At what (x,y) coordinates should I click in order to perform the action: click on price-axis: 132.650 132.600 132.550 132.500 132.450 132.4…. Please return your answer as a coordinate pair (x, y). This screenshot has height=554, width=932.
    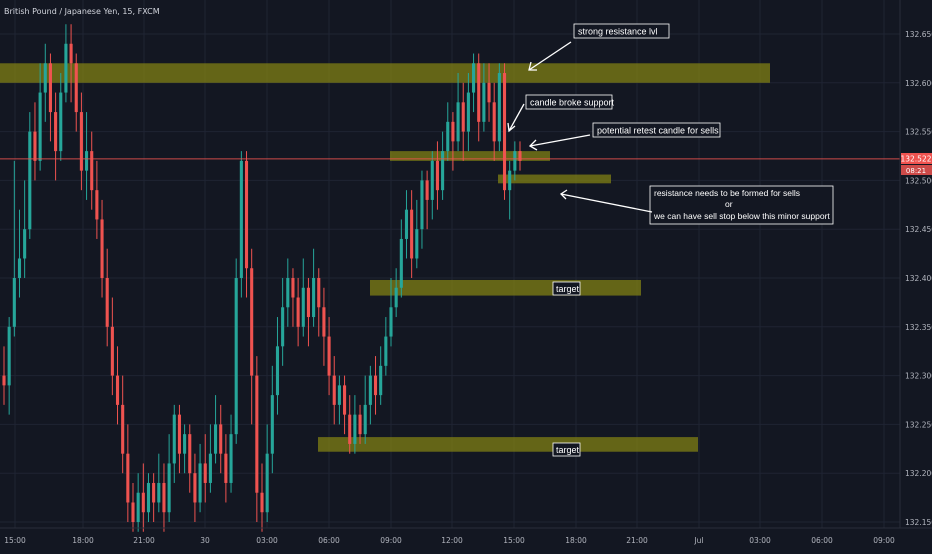
    Looking at the image, I should click on (918, 278).